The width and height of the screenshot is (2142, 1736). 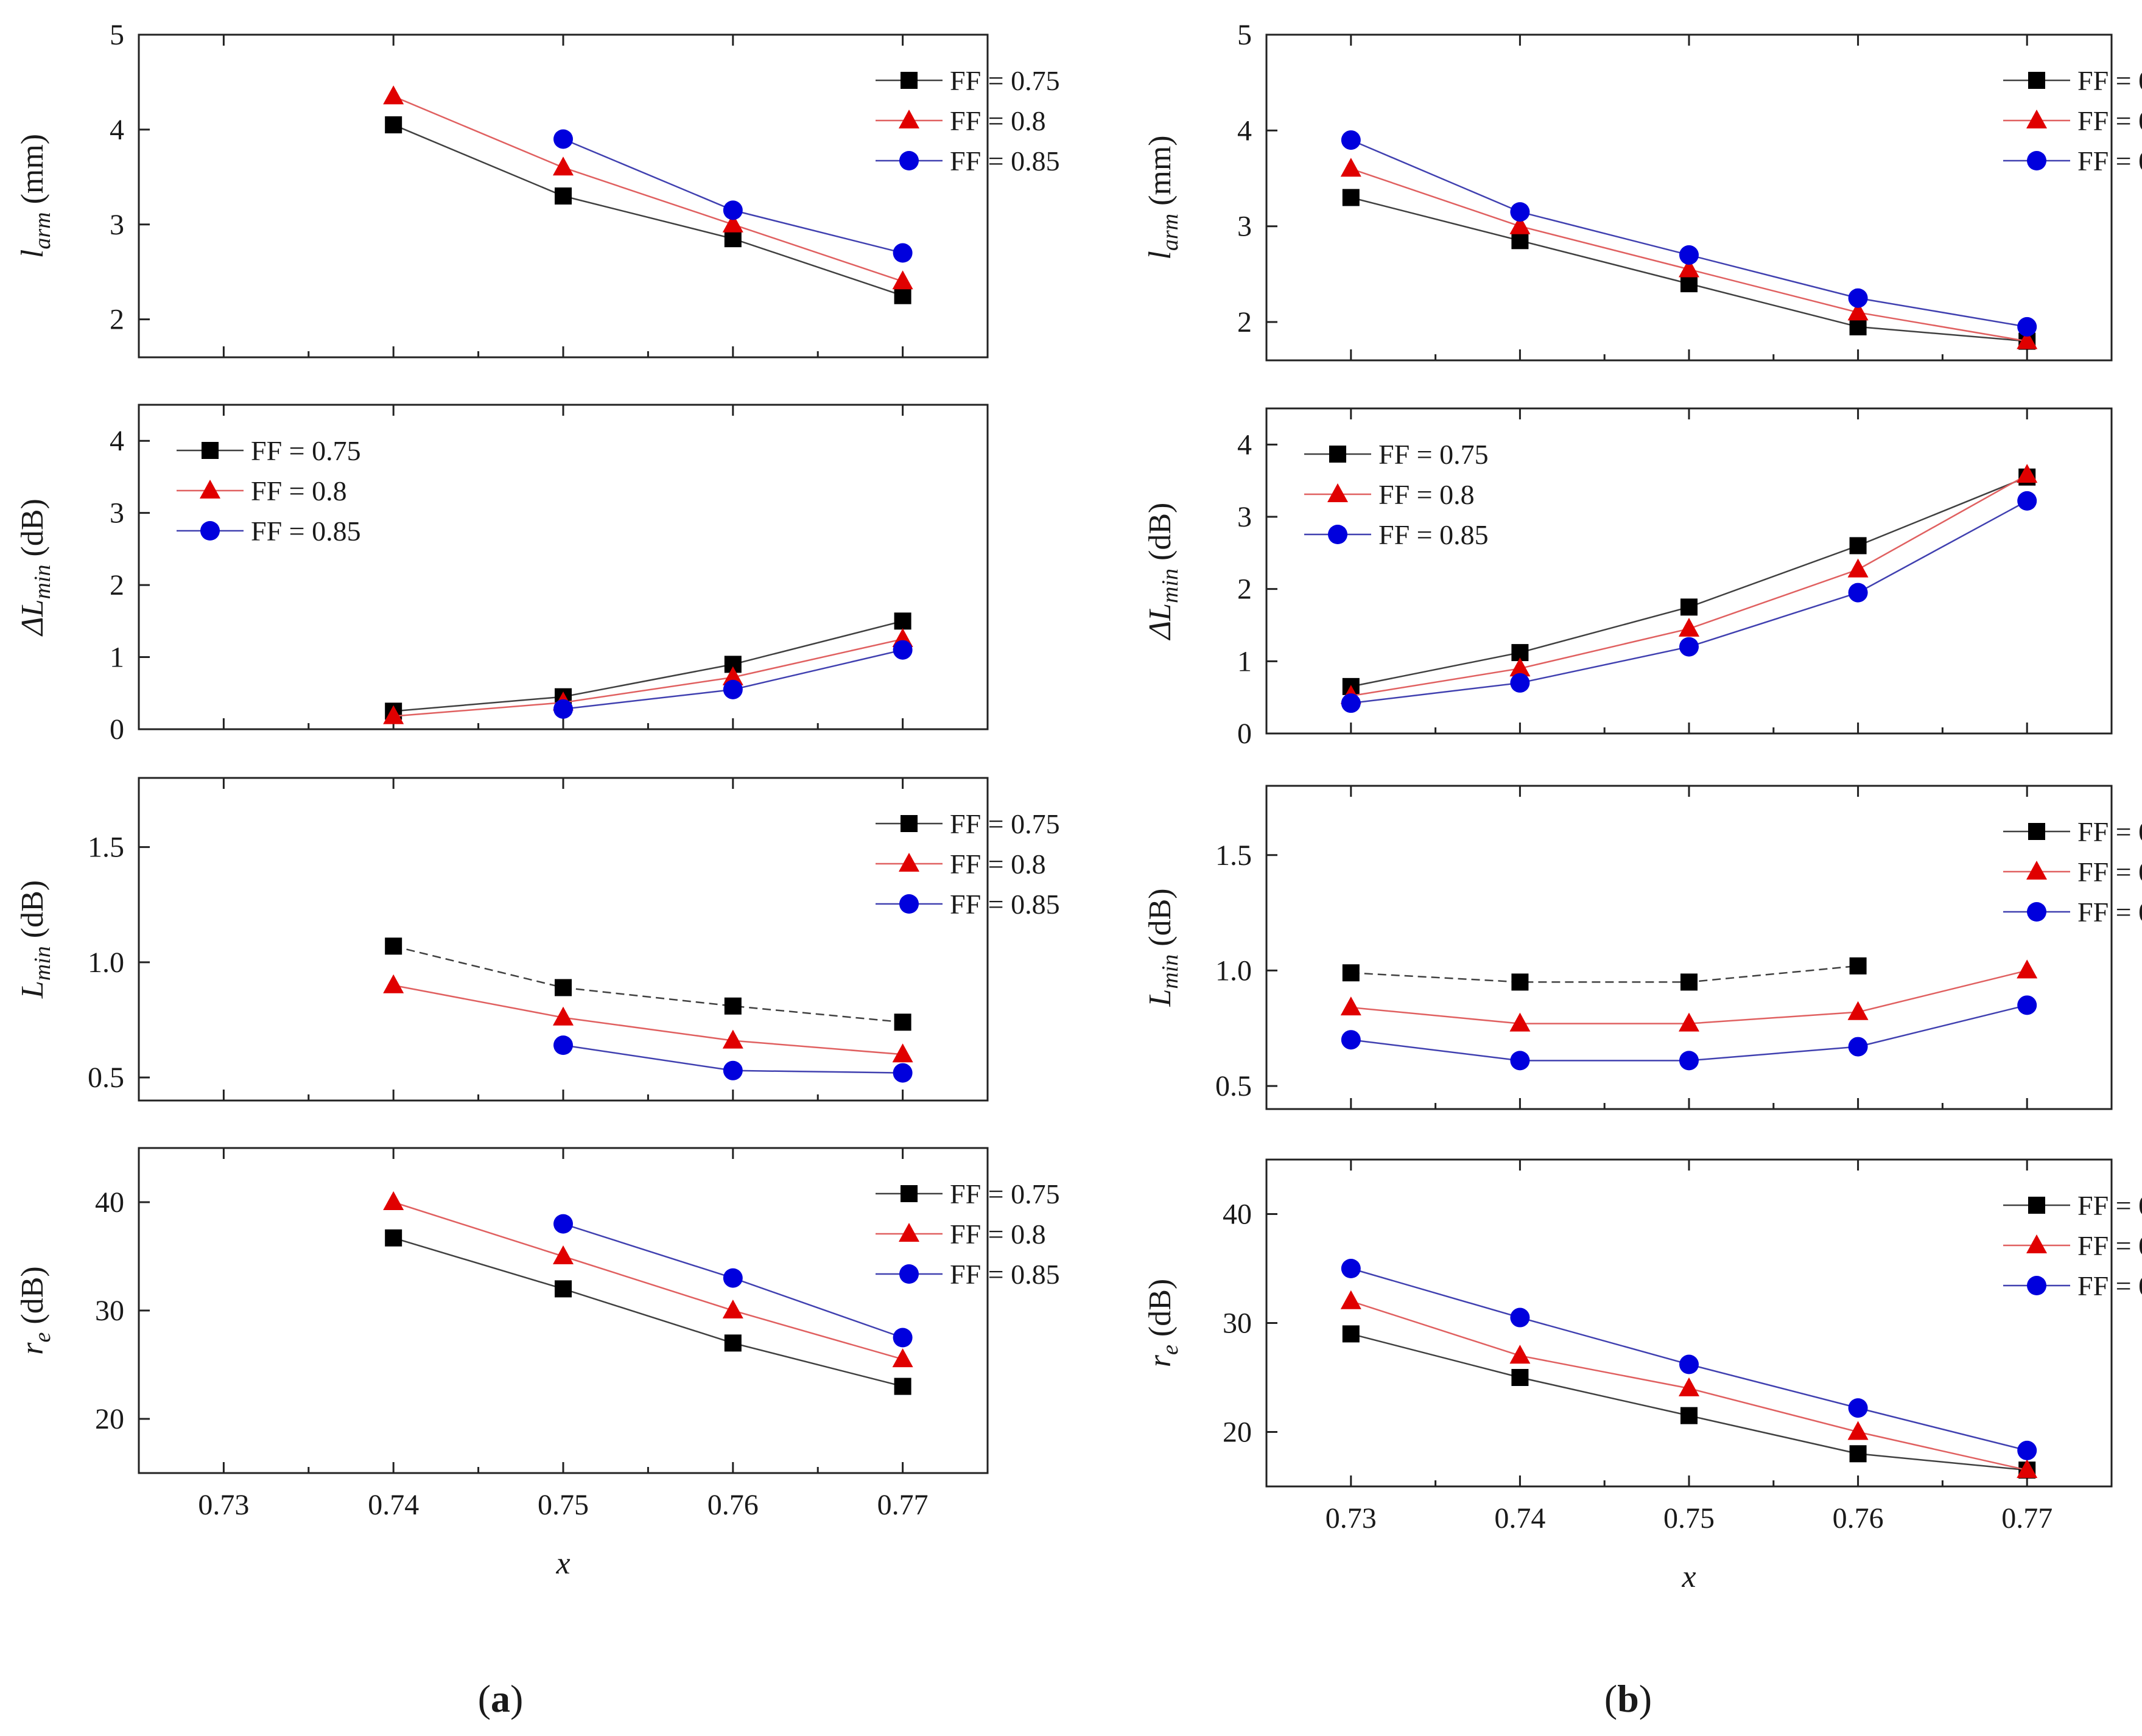 What do you see at coordinates (733, 1505) in the screenshot?
I see `x-tick-label: 0.76` at bounding box center [733, 1505].